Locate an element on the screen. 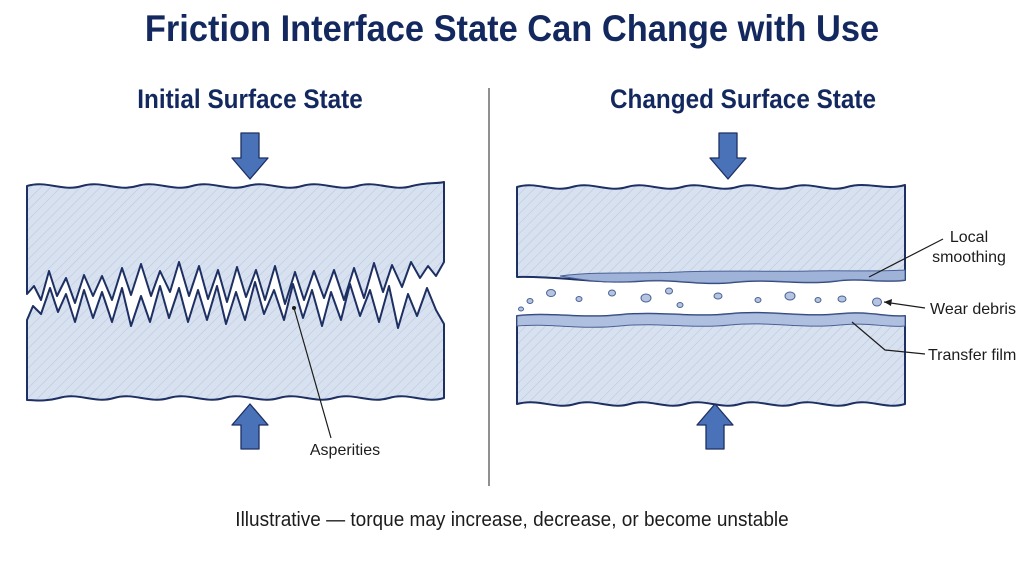  upper-block-rough is located at coordinates (235, 243).